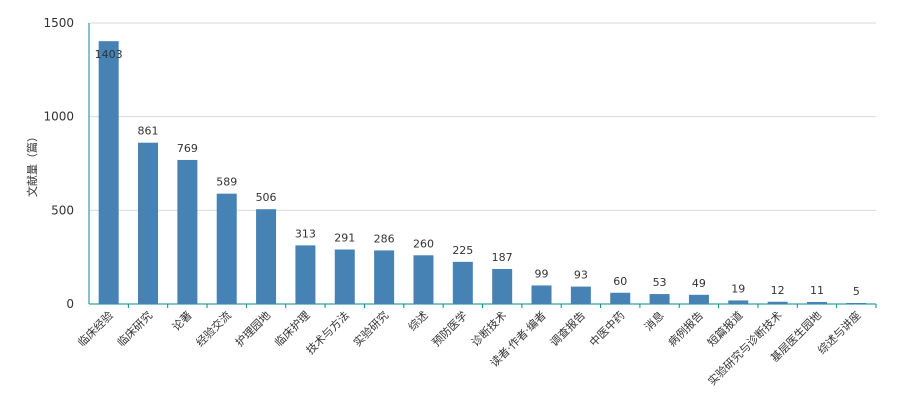 This screenshot has height=414, width=897. I want to click on data-label: 286, so click(384, 238).